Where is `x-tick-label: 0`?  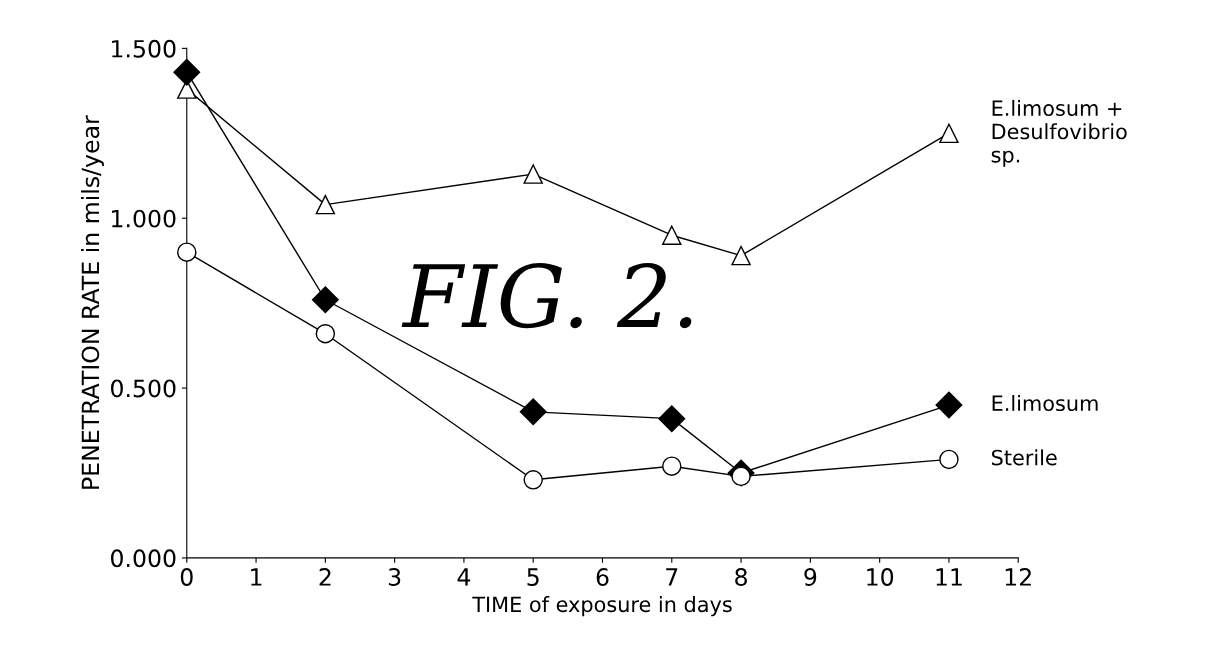 x-tick-label: 0 is located at coordinates (186, 577).